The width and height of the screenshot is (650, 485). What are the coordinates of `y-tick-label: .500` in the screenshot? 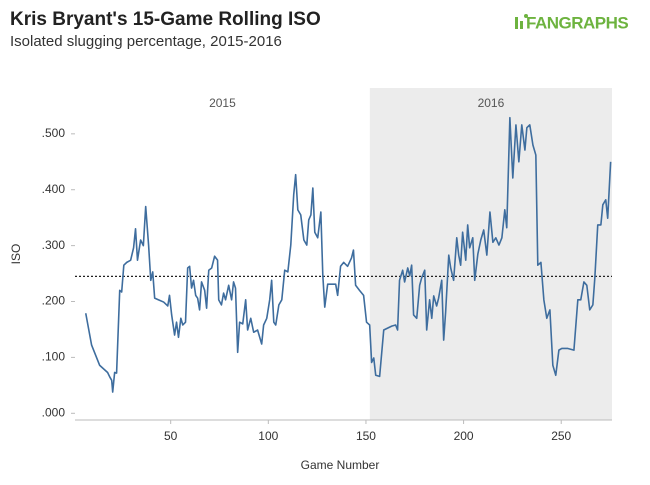 It's located at (54, 133).